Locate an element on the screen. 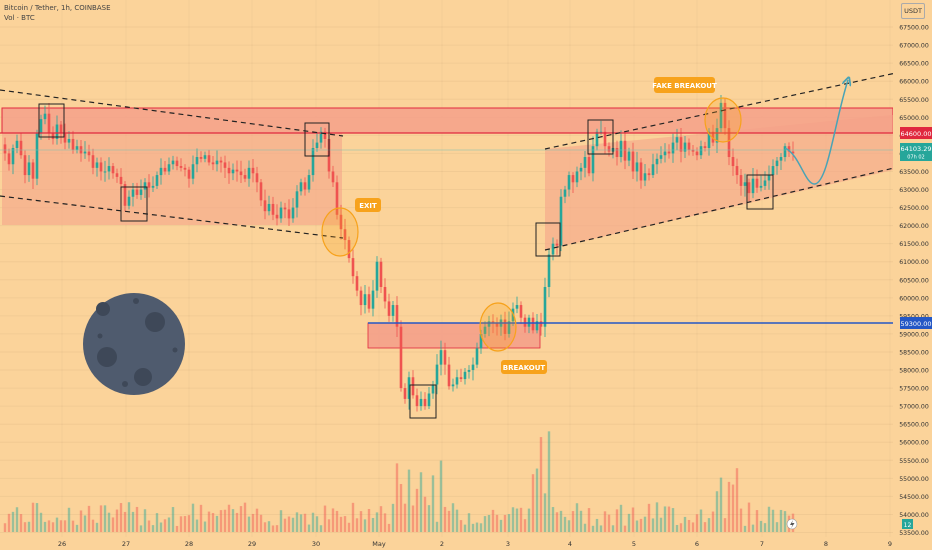  price-tick-label: 55000.00 is located at coordinates (914, 479).